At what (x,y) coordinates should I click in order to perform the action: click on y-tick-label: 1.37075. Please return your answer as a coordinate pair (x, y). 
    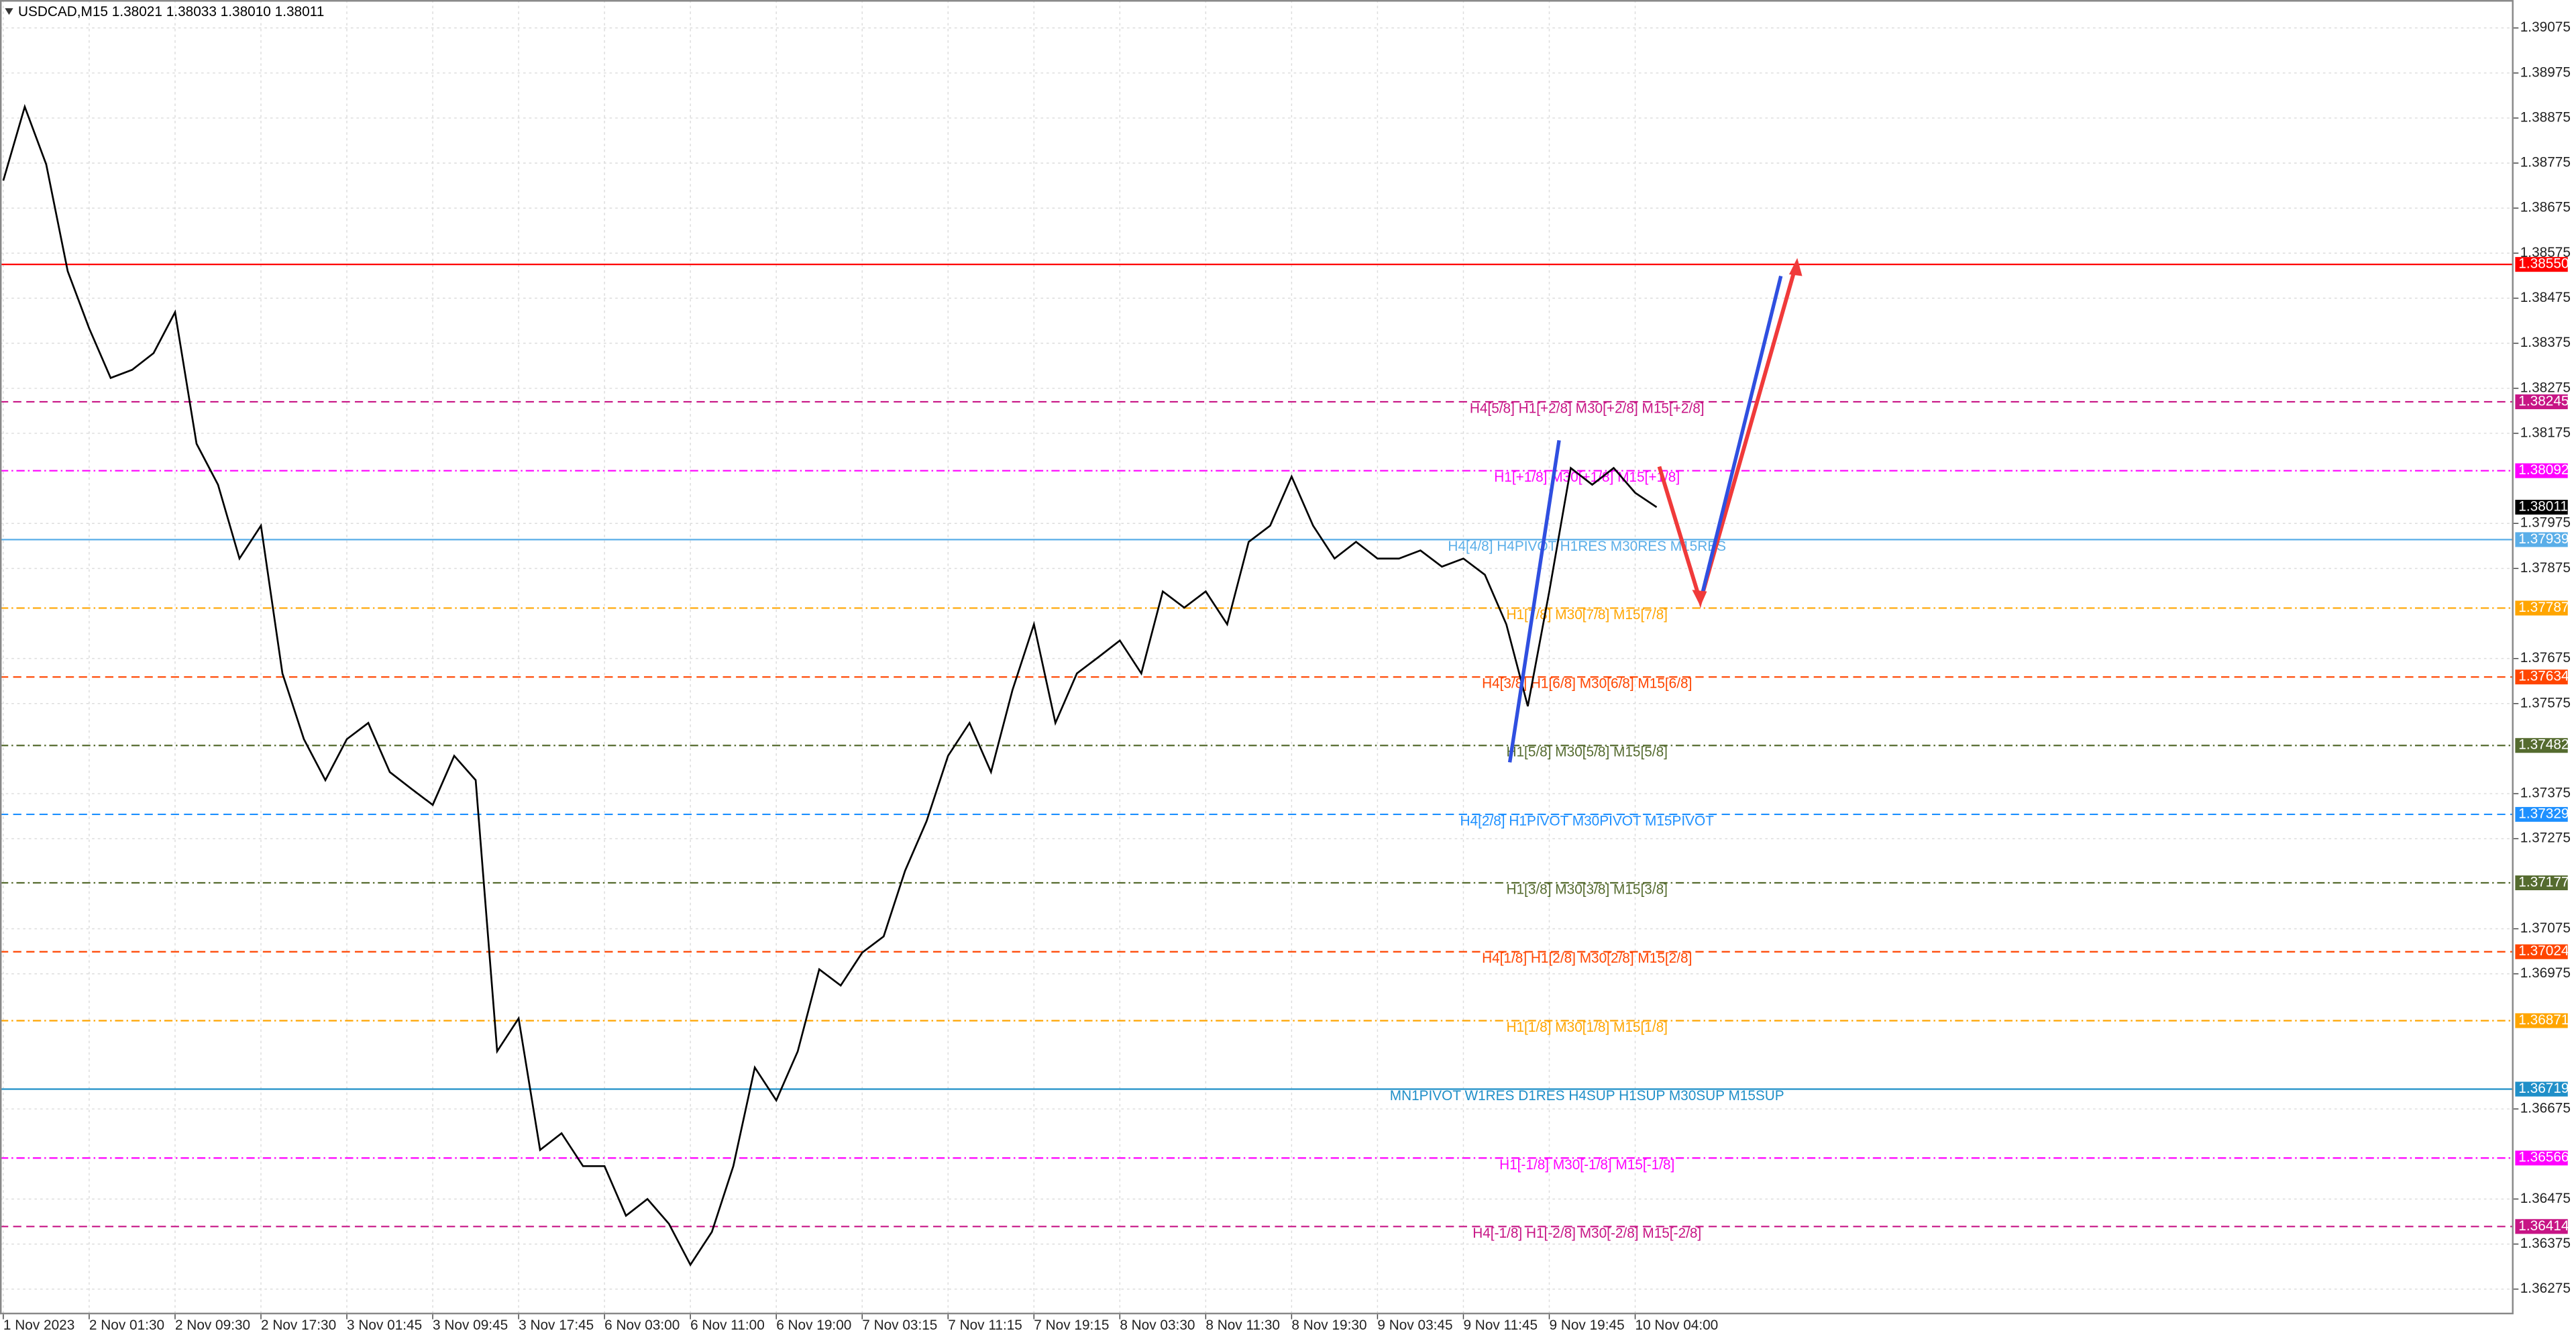
    Looking at the image, I should click on (2545, 928).